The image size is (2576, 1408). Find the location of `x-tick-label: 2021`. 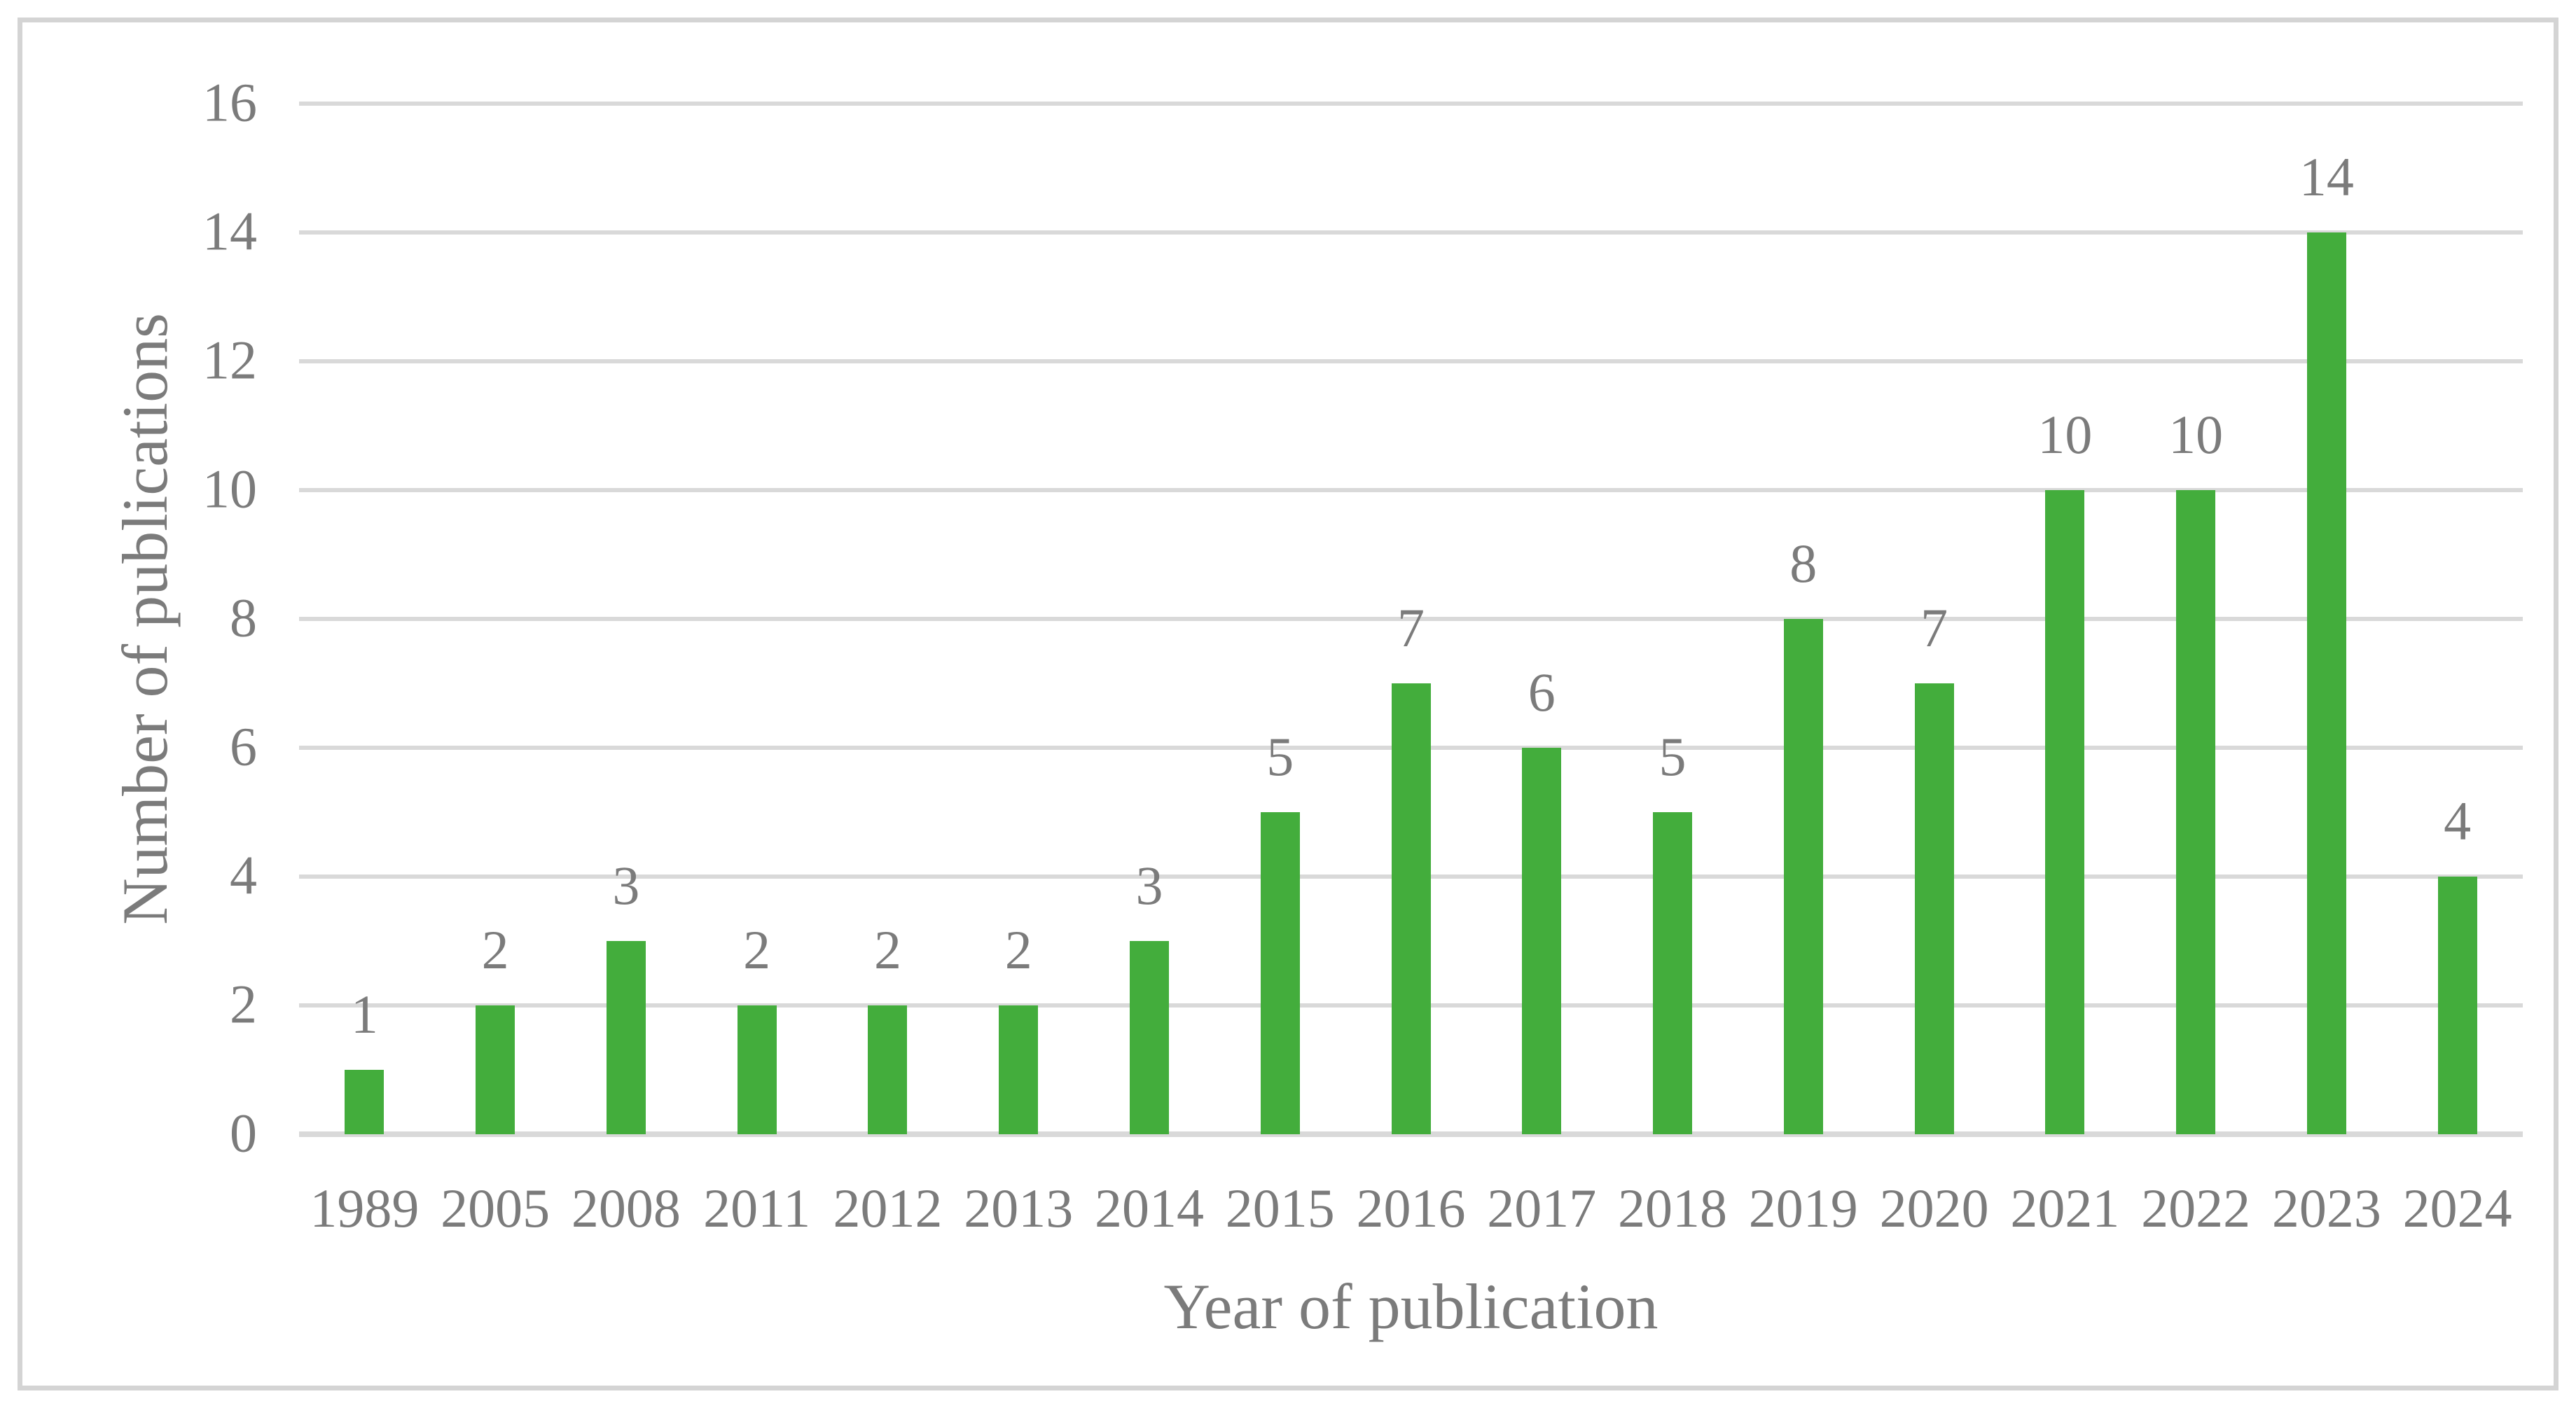

x-tick-label: 2021 is located at coordinates (2065, 1208).